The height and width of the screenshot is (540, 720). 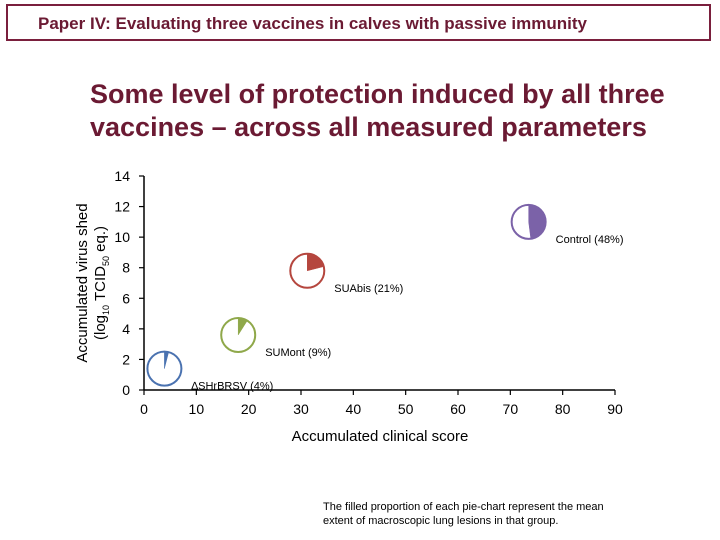 I want to click on y-tick-label: 10, so click(x=122, y=237).